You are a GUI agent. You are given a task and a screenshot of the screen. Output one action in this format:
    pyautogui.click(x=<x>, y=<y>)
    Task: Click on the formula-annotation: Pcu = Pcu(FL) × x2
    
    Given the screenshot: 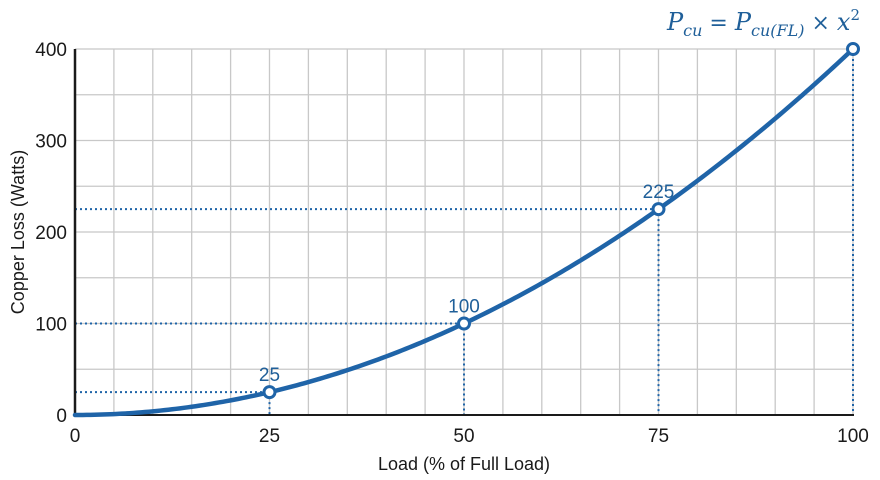 What is the action you would take?
    pyautogui.click(x=763, y=23)
    